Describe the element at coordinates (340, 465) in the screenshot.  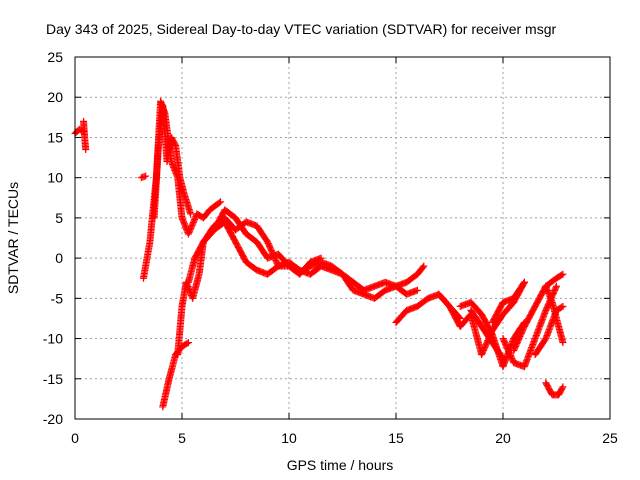
I see `x-axis-label: GPS time / hours` at that location.